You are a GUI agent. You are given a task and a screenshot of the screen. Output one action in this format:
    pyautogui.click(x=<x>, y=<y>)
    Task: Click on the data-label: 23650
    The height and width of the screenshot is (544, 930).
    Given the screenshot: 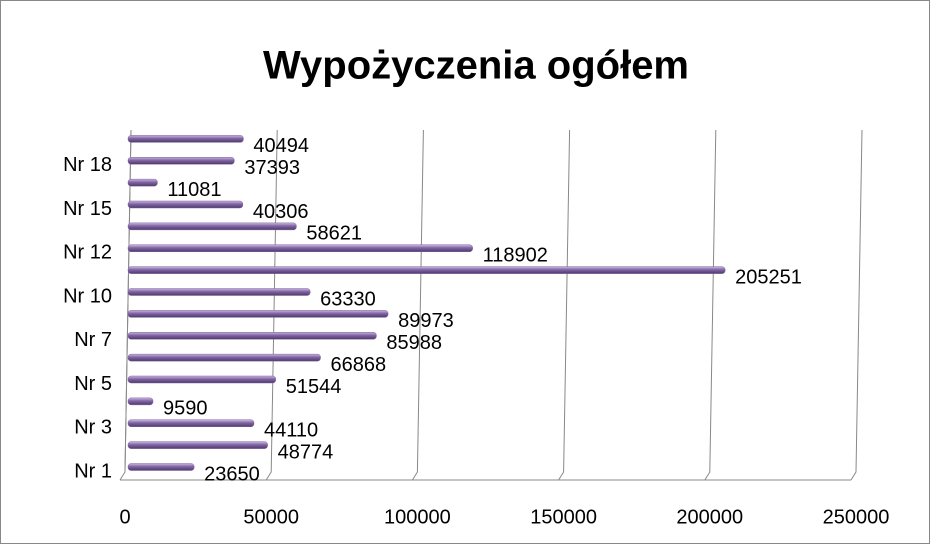 What is the action you would take?
    pyautogui.click(x=232, y=474)
    